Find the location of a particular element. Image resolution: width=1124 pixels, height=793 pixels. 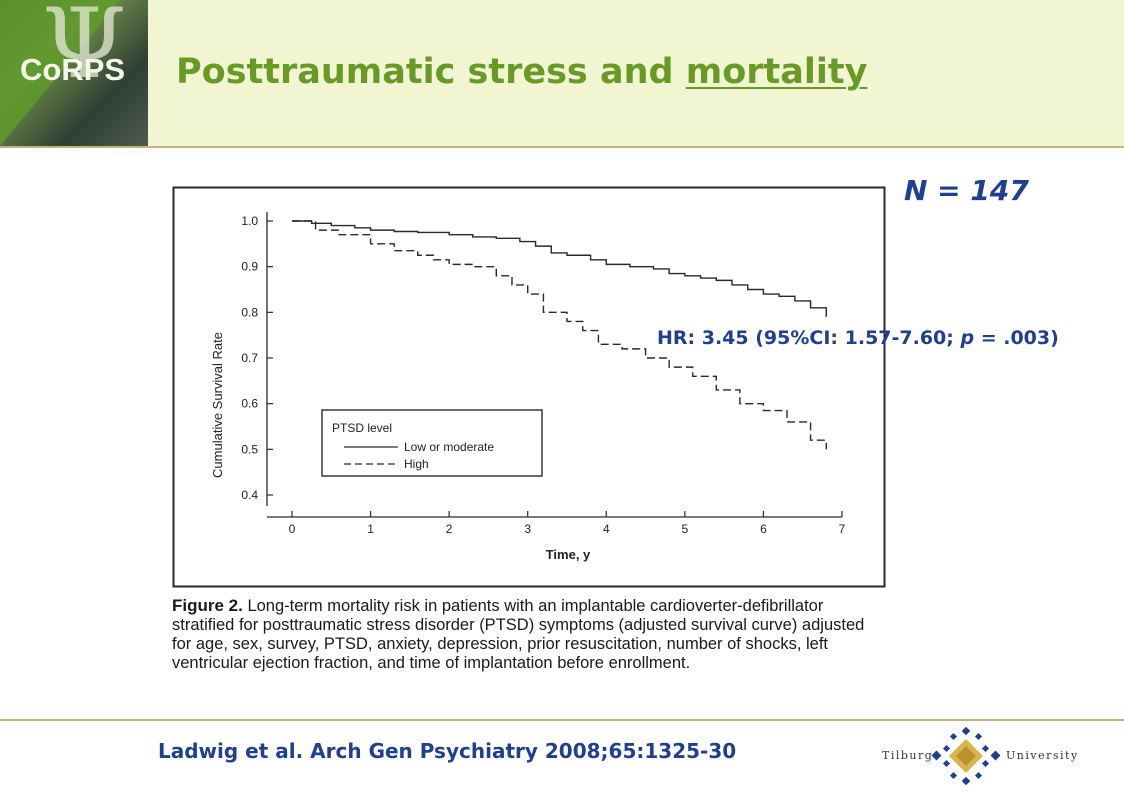

title-prefix: Posttraumatic stress and is located at coordinates (431, 72).